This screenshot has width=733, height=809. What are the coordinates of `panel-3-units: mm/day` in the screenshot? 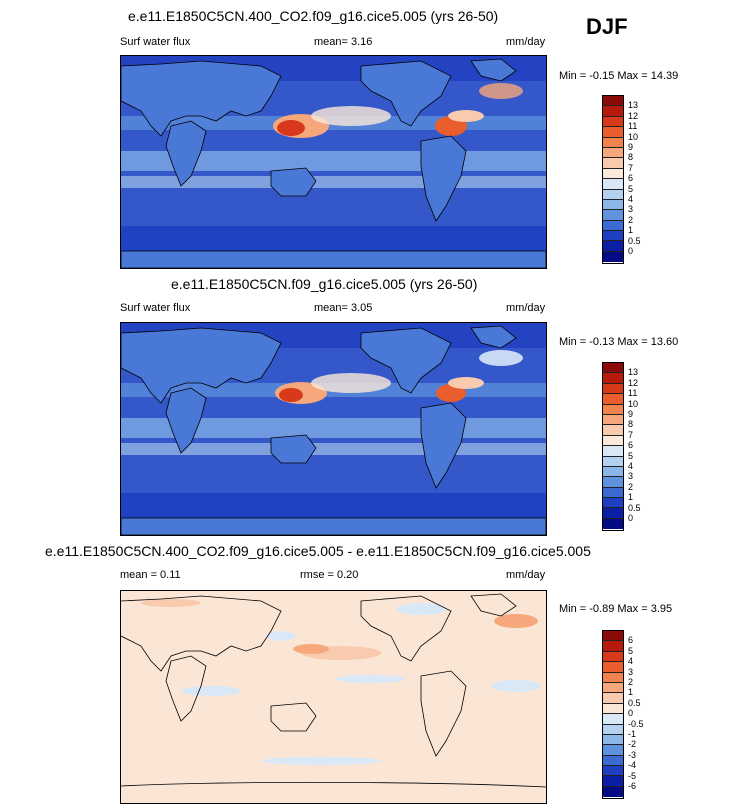 It's located at (526, 575).